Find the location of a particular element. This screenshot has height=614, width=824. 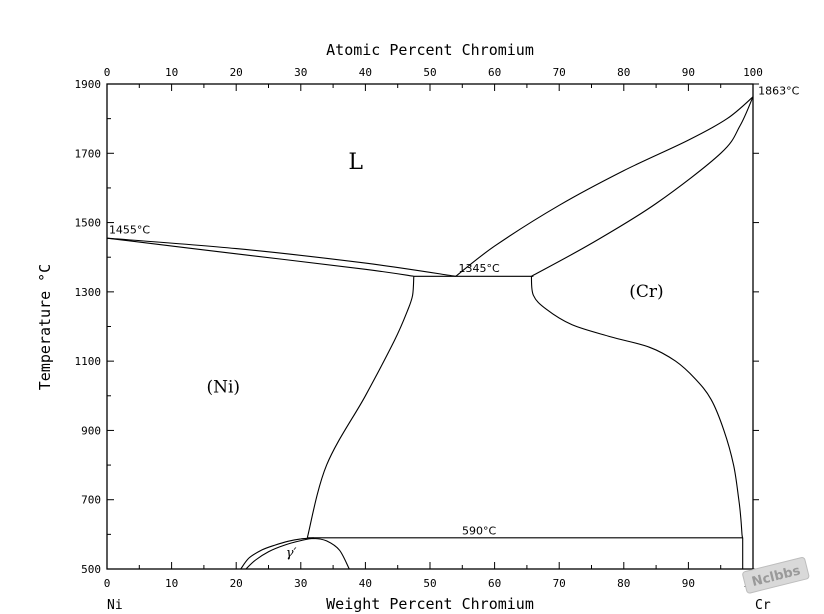

top-tick-label: 20 is located at coordinates (236, 72).